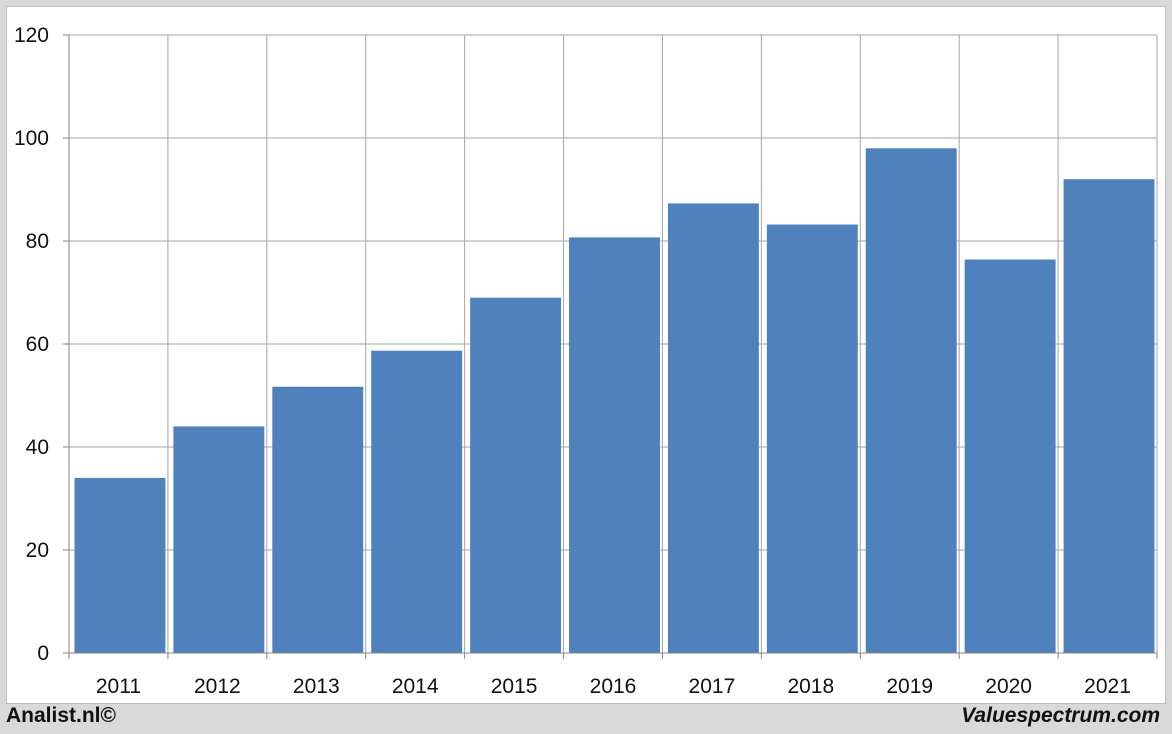  I want to click on bar-2017, so click(713, 428).